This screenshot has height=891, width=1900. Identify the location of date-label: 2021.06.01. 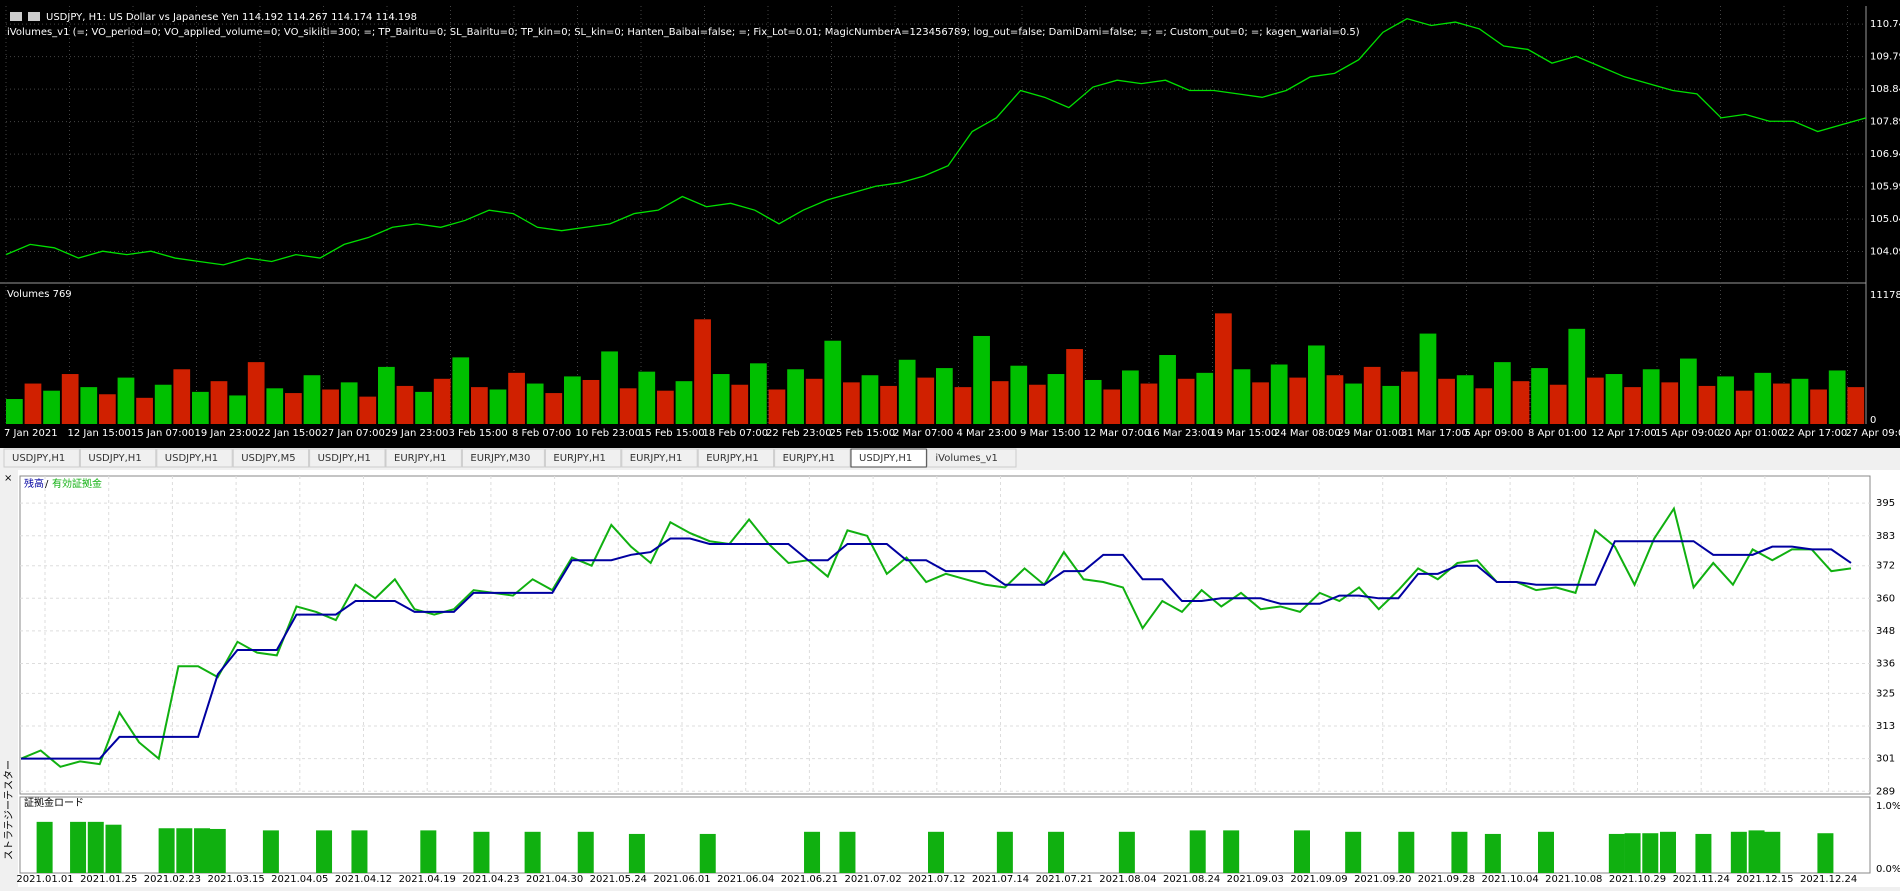
(681, 879).